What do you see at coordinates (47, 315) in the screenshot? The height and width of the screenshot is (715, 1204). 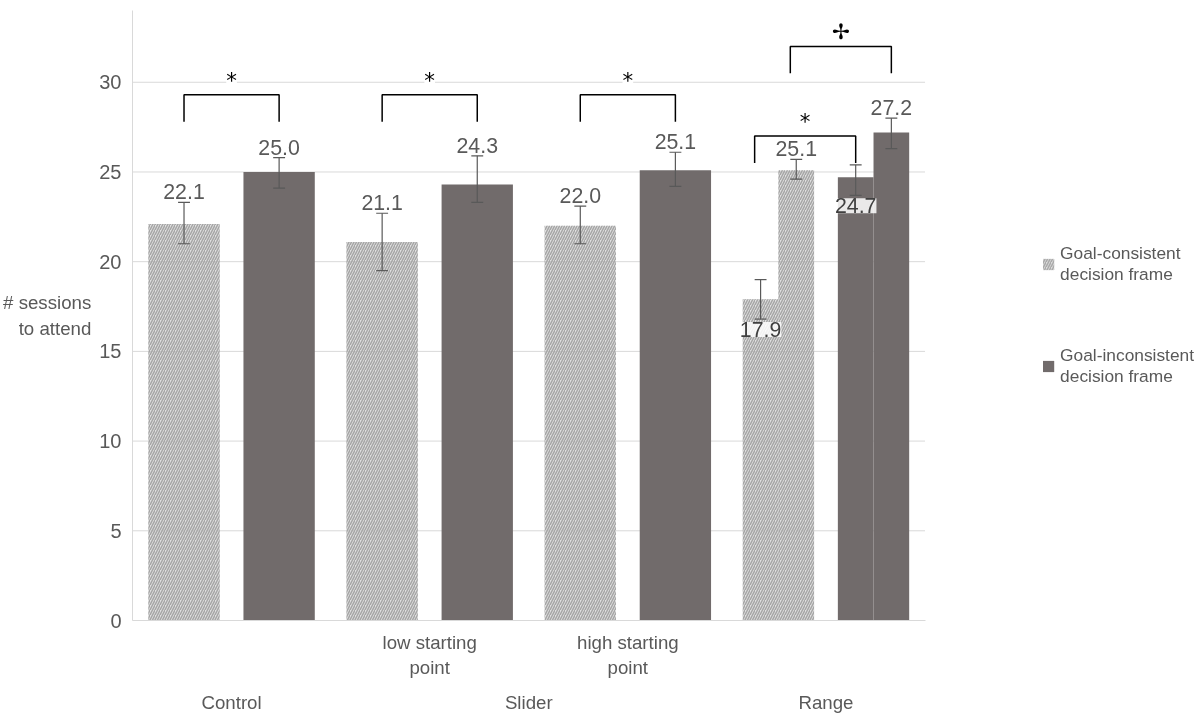 I see `y-axis-title: # sessions to attend` at bounding box center [47, 315].